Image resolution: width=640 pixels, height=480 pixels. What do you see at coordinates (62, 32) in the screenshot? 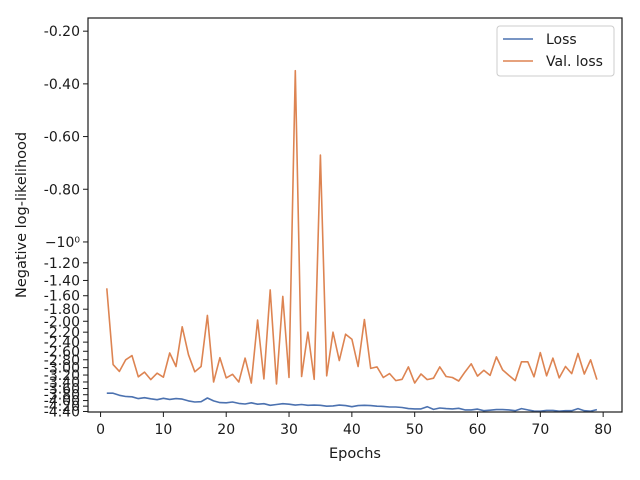
I see `y-tick-label: -0.20` at bounding box center [62, 32].